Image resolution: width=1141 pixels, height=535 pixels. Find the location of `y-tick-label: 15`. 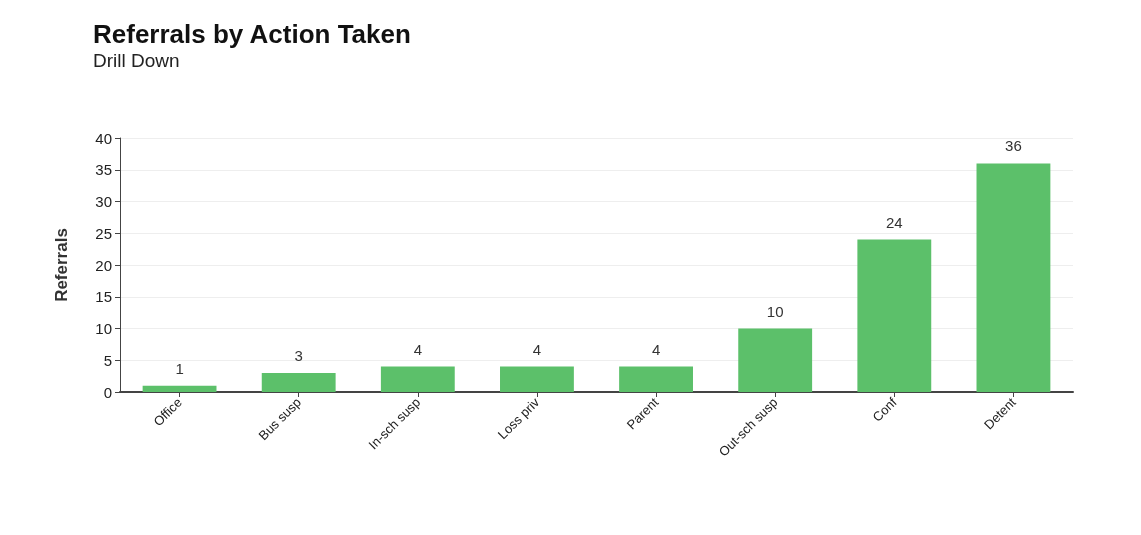

y-tick-label: 15 is located at coordinates (103, 297).